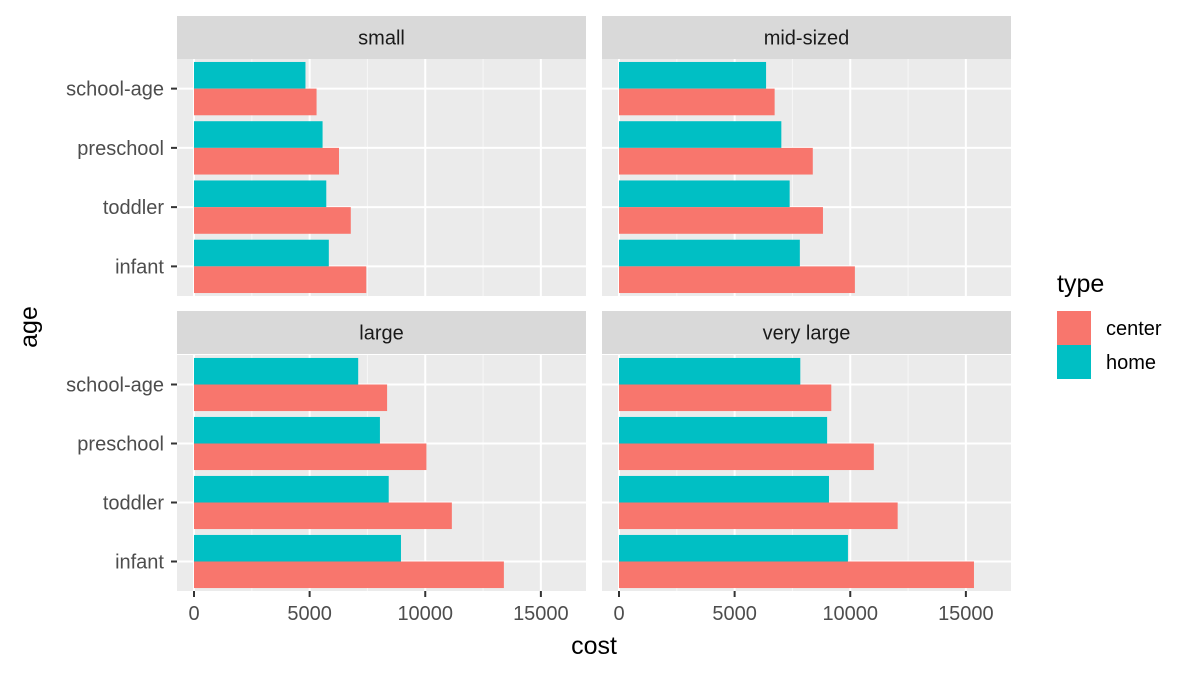 The height and width of the screenshot is (675, 1200). I want to click on y-axis-title: age, so click(29, 327).